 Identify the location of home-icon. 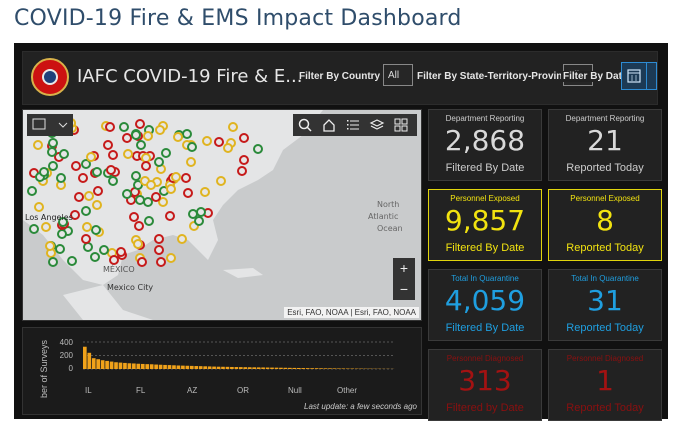
(329, 125).